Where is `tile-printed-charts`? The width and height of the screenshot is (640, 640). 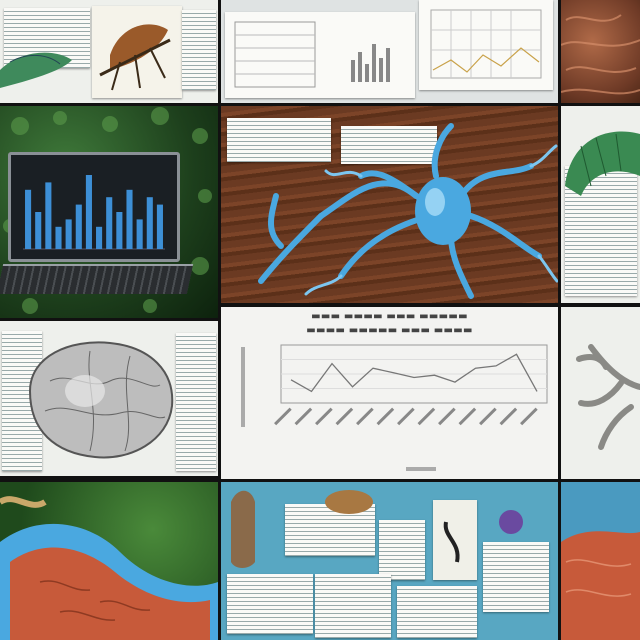 tile-printed-charts is located at coordinates (389, 51).